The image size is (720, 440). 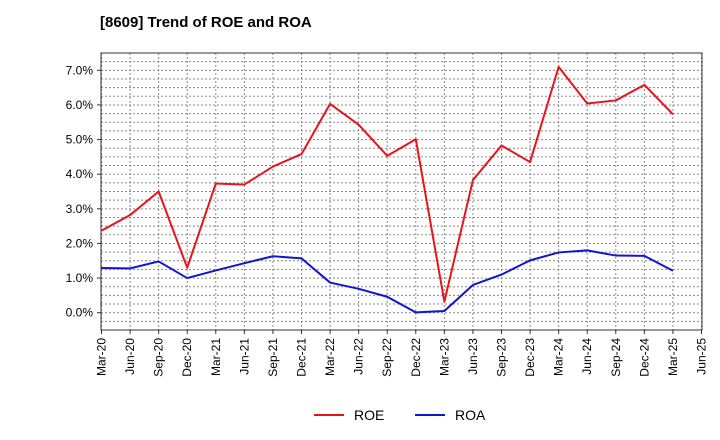 I want to click on y-tick-label: 4.0%, so click(x=80, y=174).